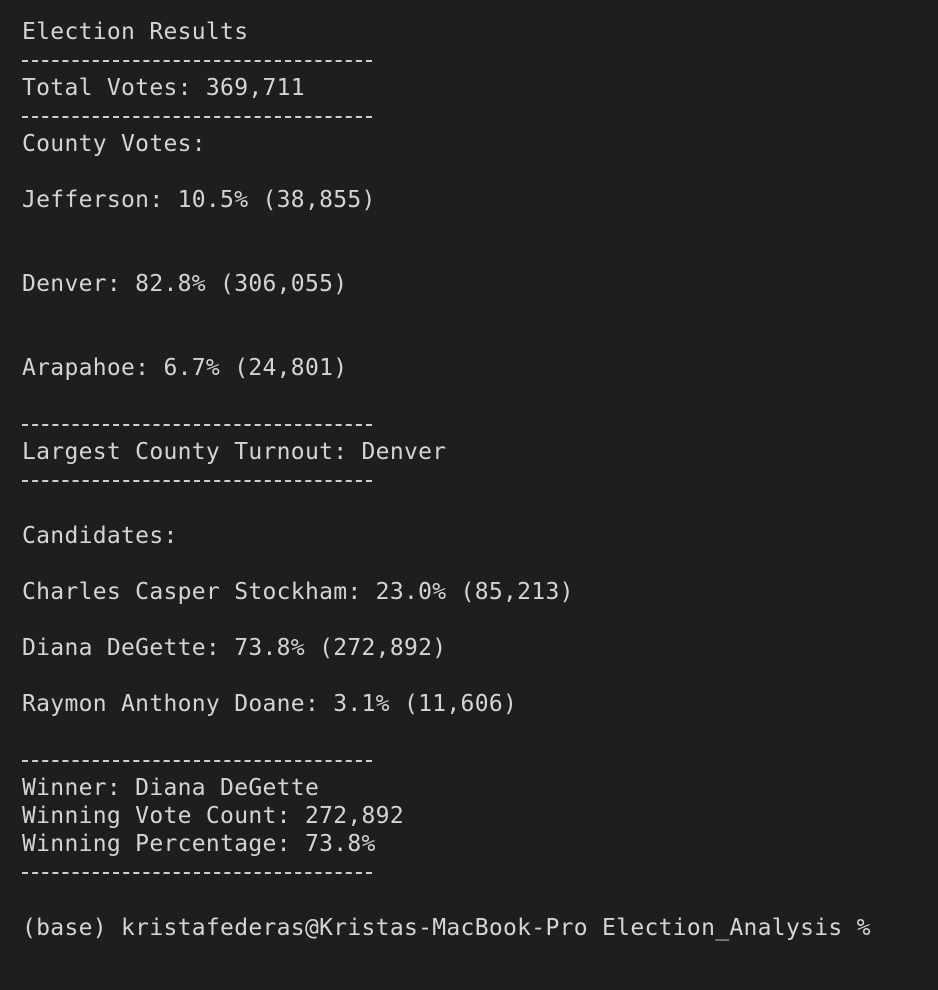 The width and height of the screenshot is (938, 990). What do you see at coordinates (114, 144) in the screenshot?
I see `county-votes-heading: County Votes:` at bounding box center [114, 144].